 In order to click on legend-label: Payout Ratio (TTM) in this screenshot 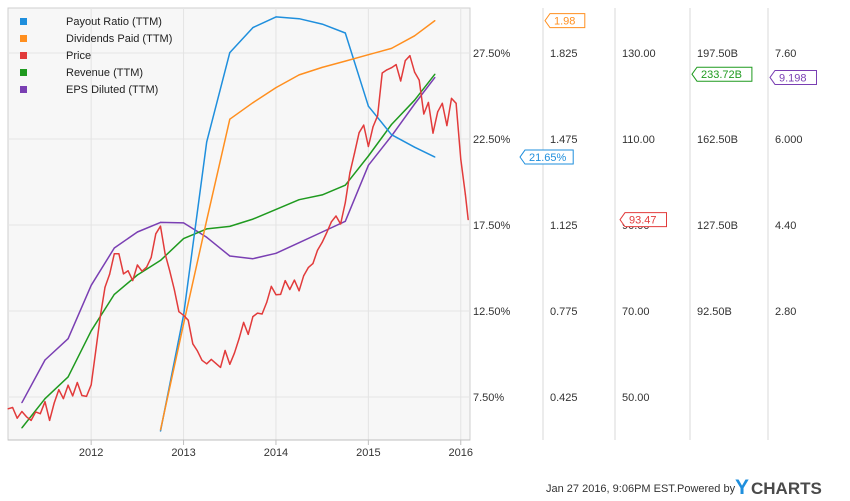, I will do `click(114, 22)`.